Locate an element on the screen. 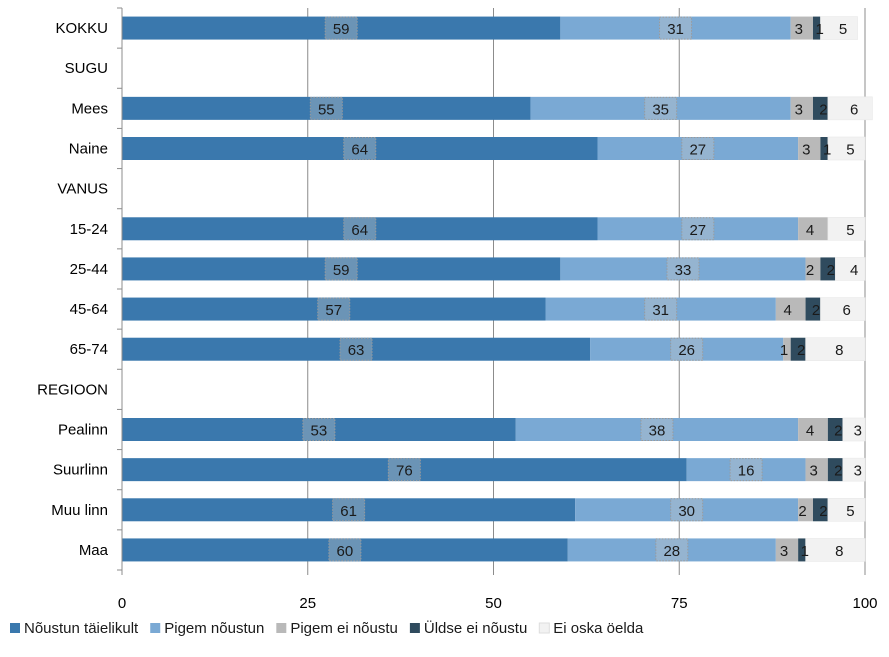  data-label-45-64-noustun-taielikult: 57 is located at coordinates (333, 310).